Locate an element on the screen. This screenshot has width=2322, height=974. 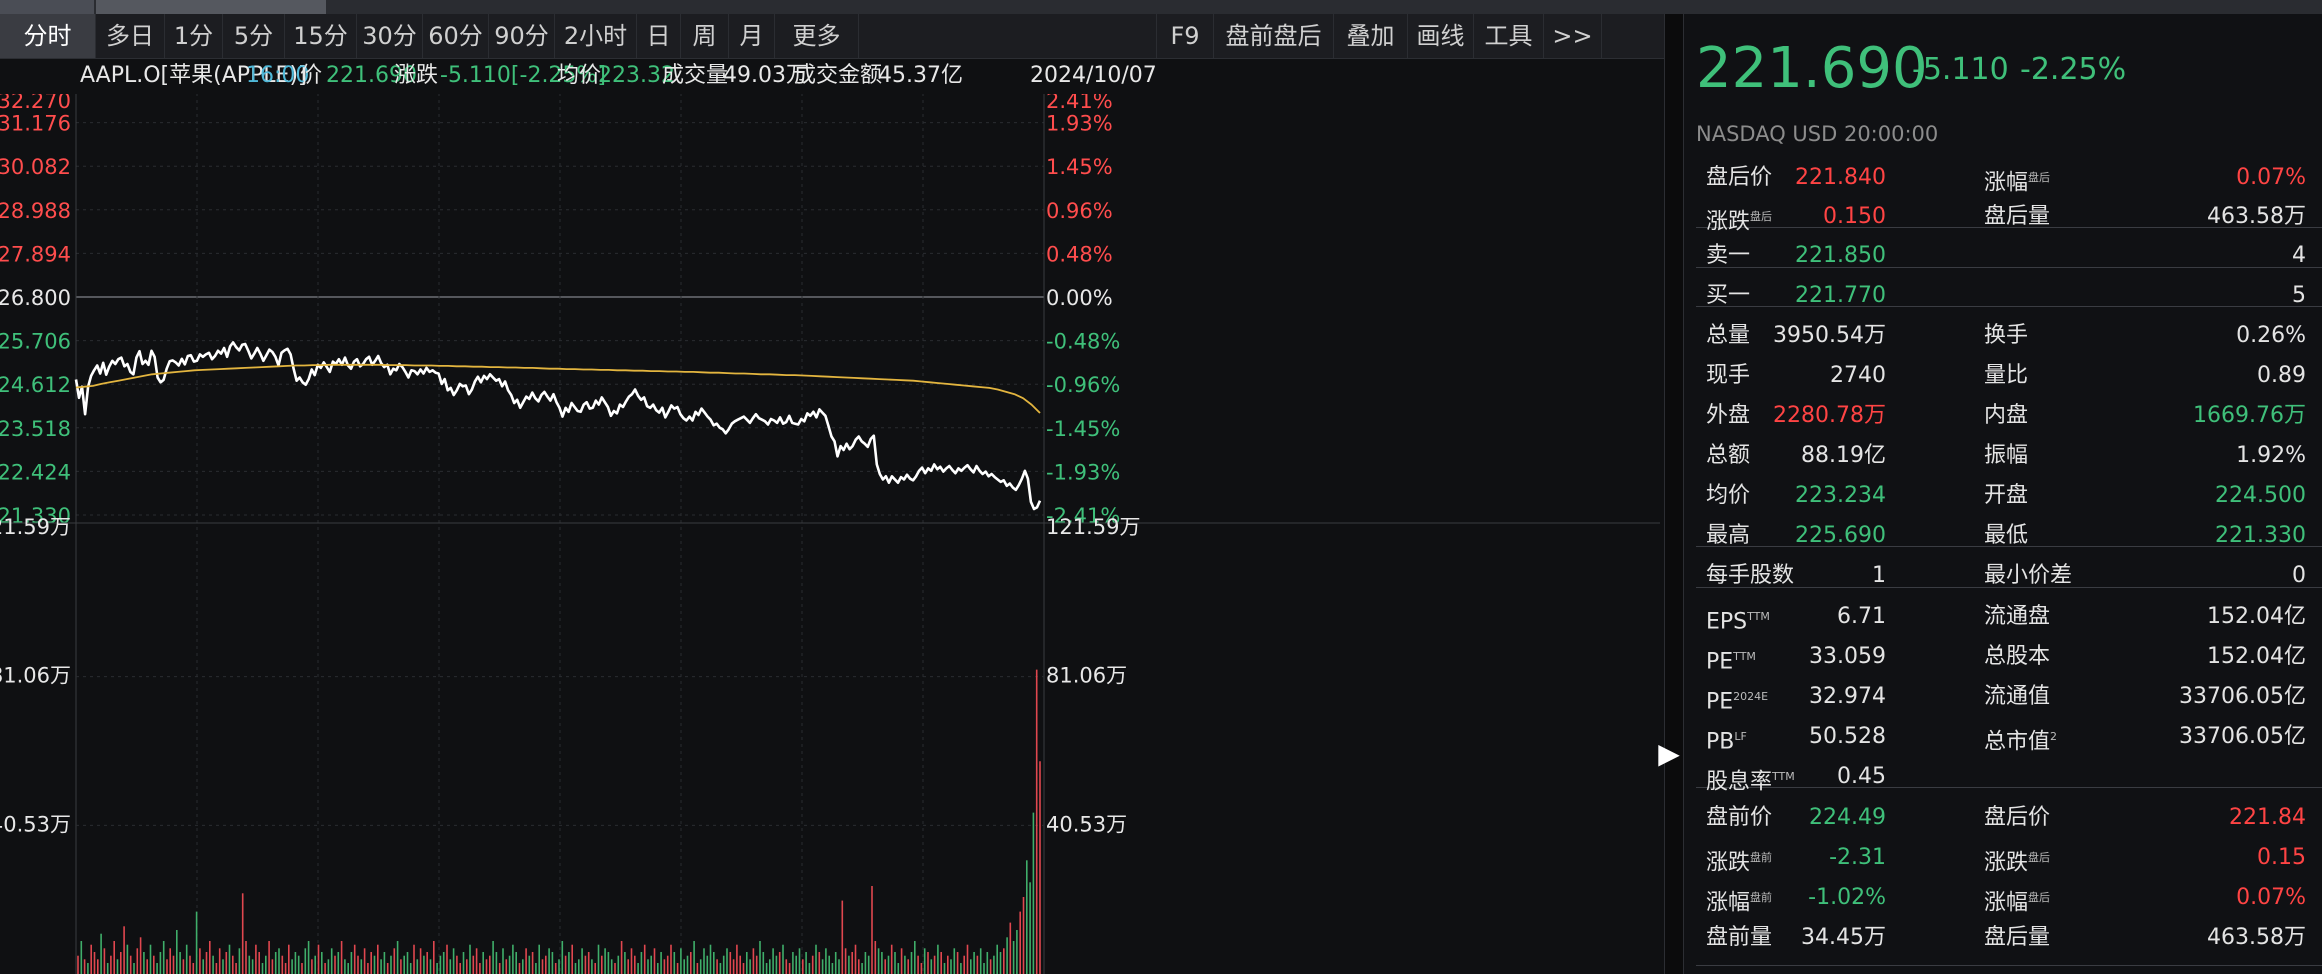
quote-value: 1.92% is located at coordinates (2271, 455).